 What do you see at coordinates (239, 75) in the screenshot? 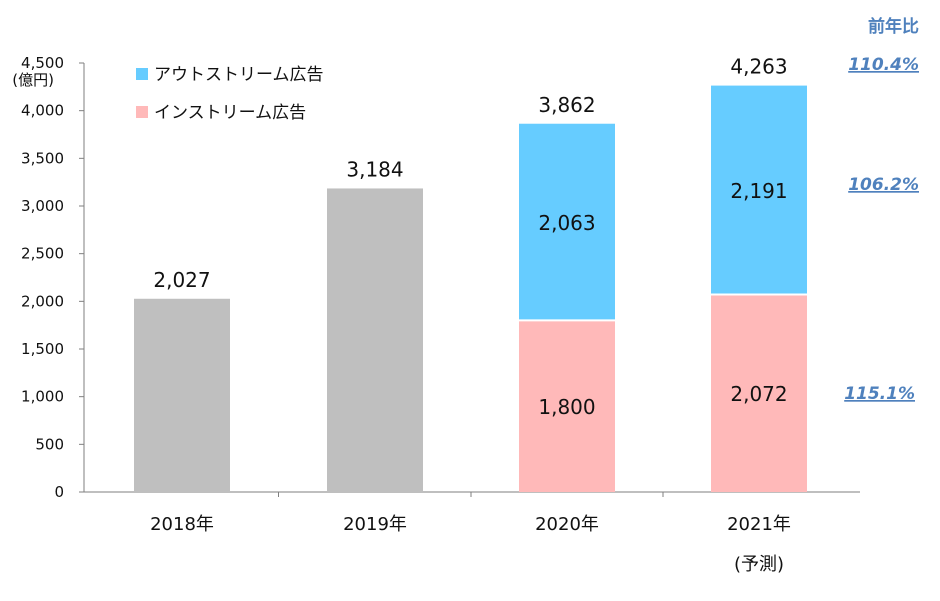
I see `legend-label: アウトストリーム広告` at bounding box center [239, 75].